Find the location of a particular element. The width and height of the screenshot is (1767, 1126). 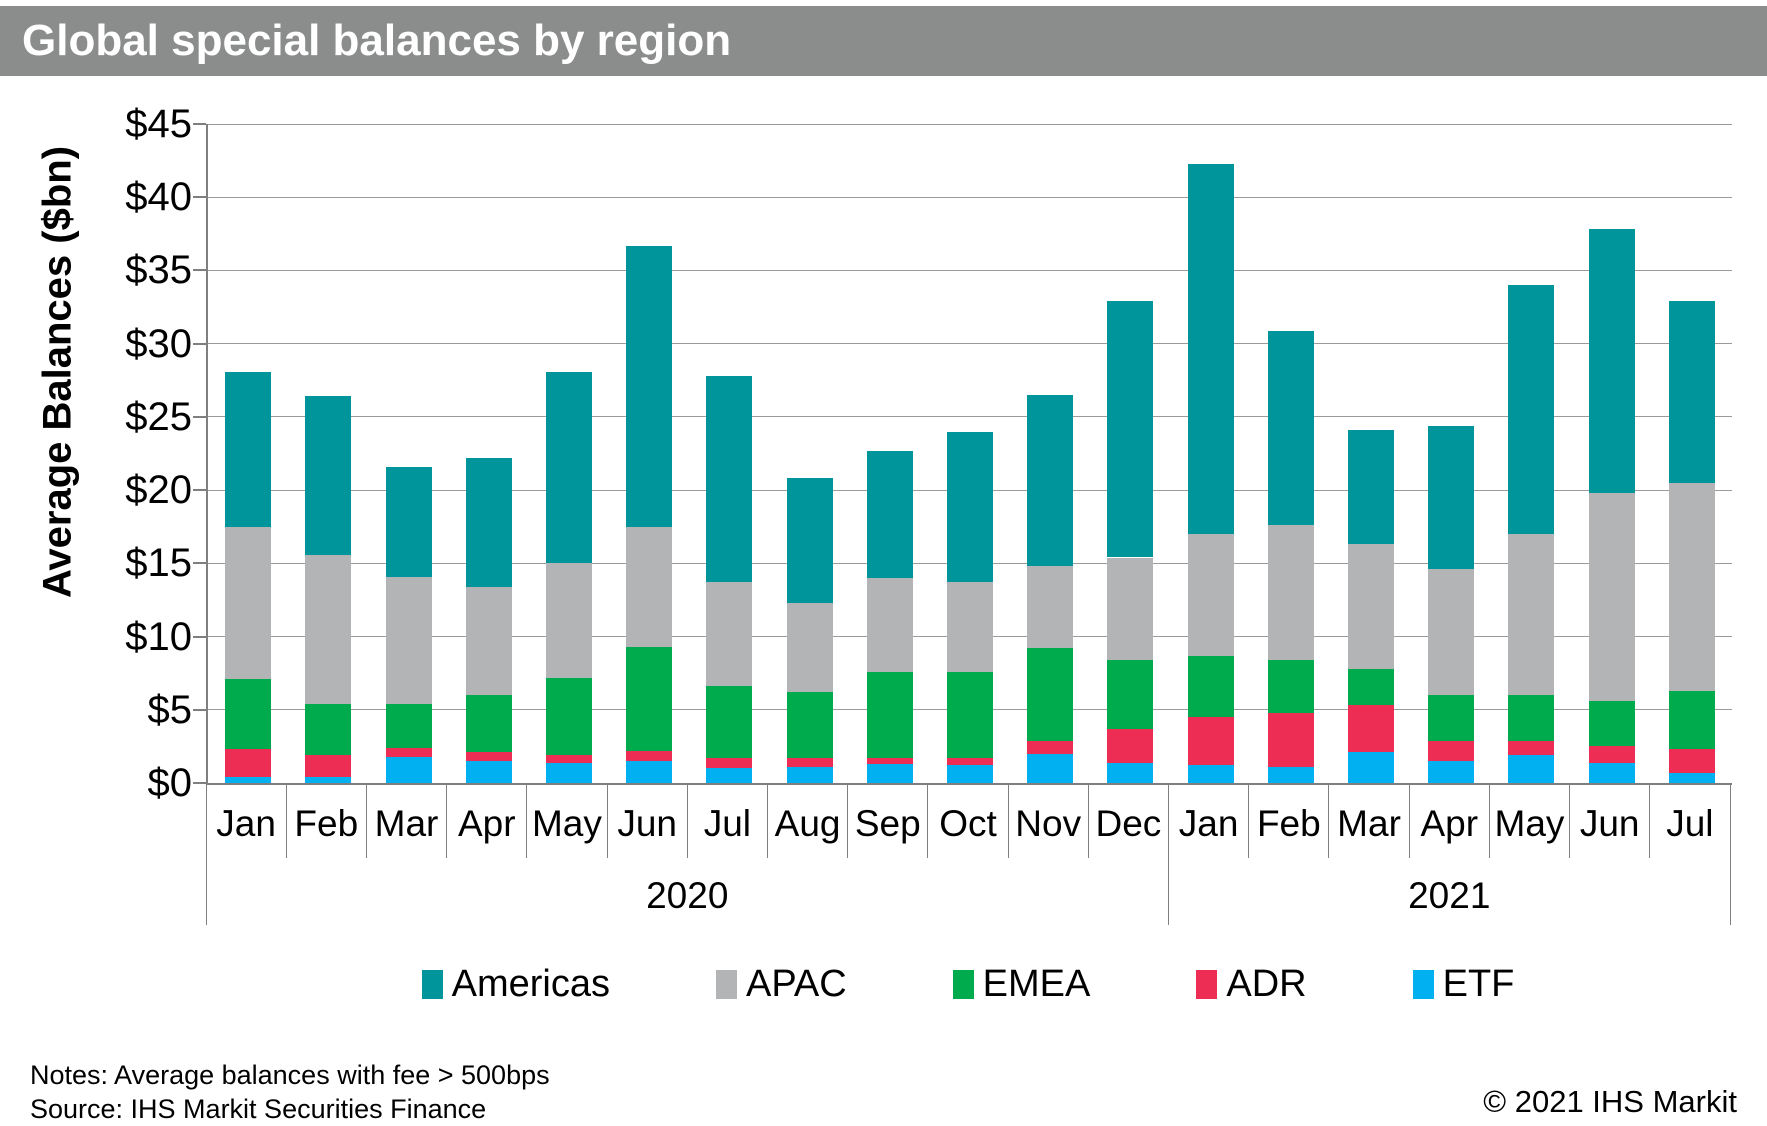

legend-label: EMEA is located at coordinates (1036, 983).